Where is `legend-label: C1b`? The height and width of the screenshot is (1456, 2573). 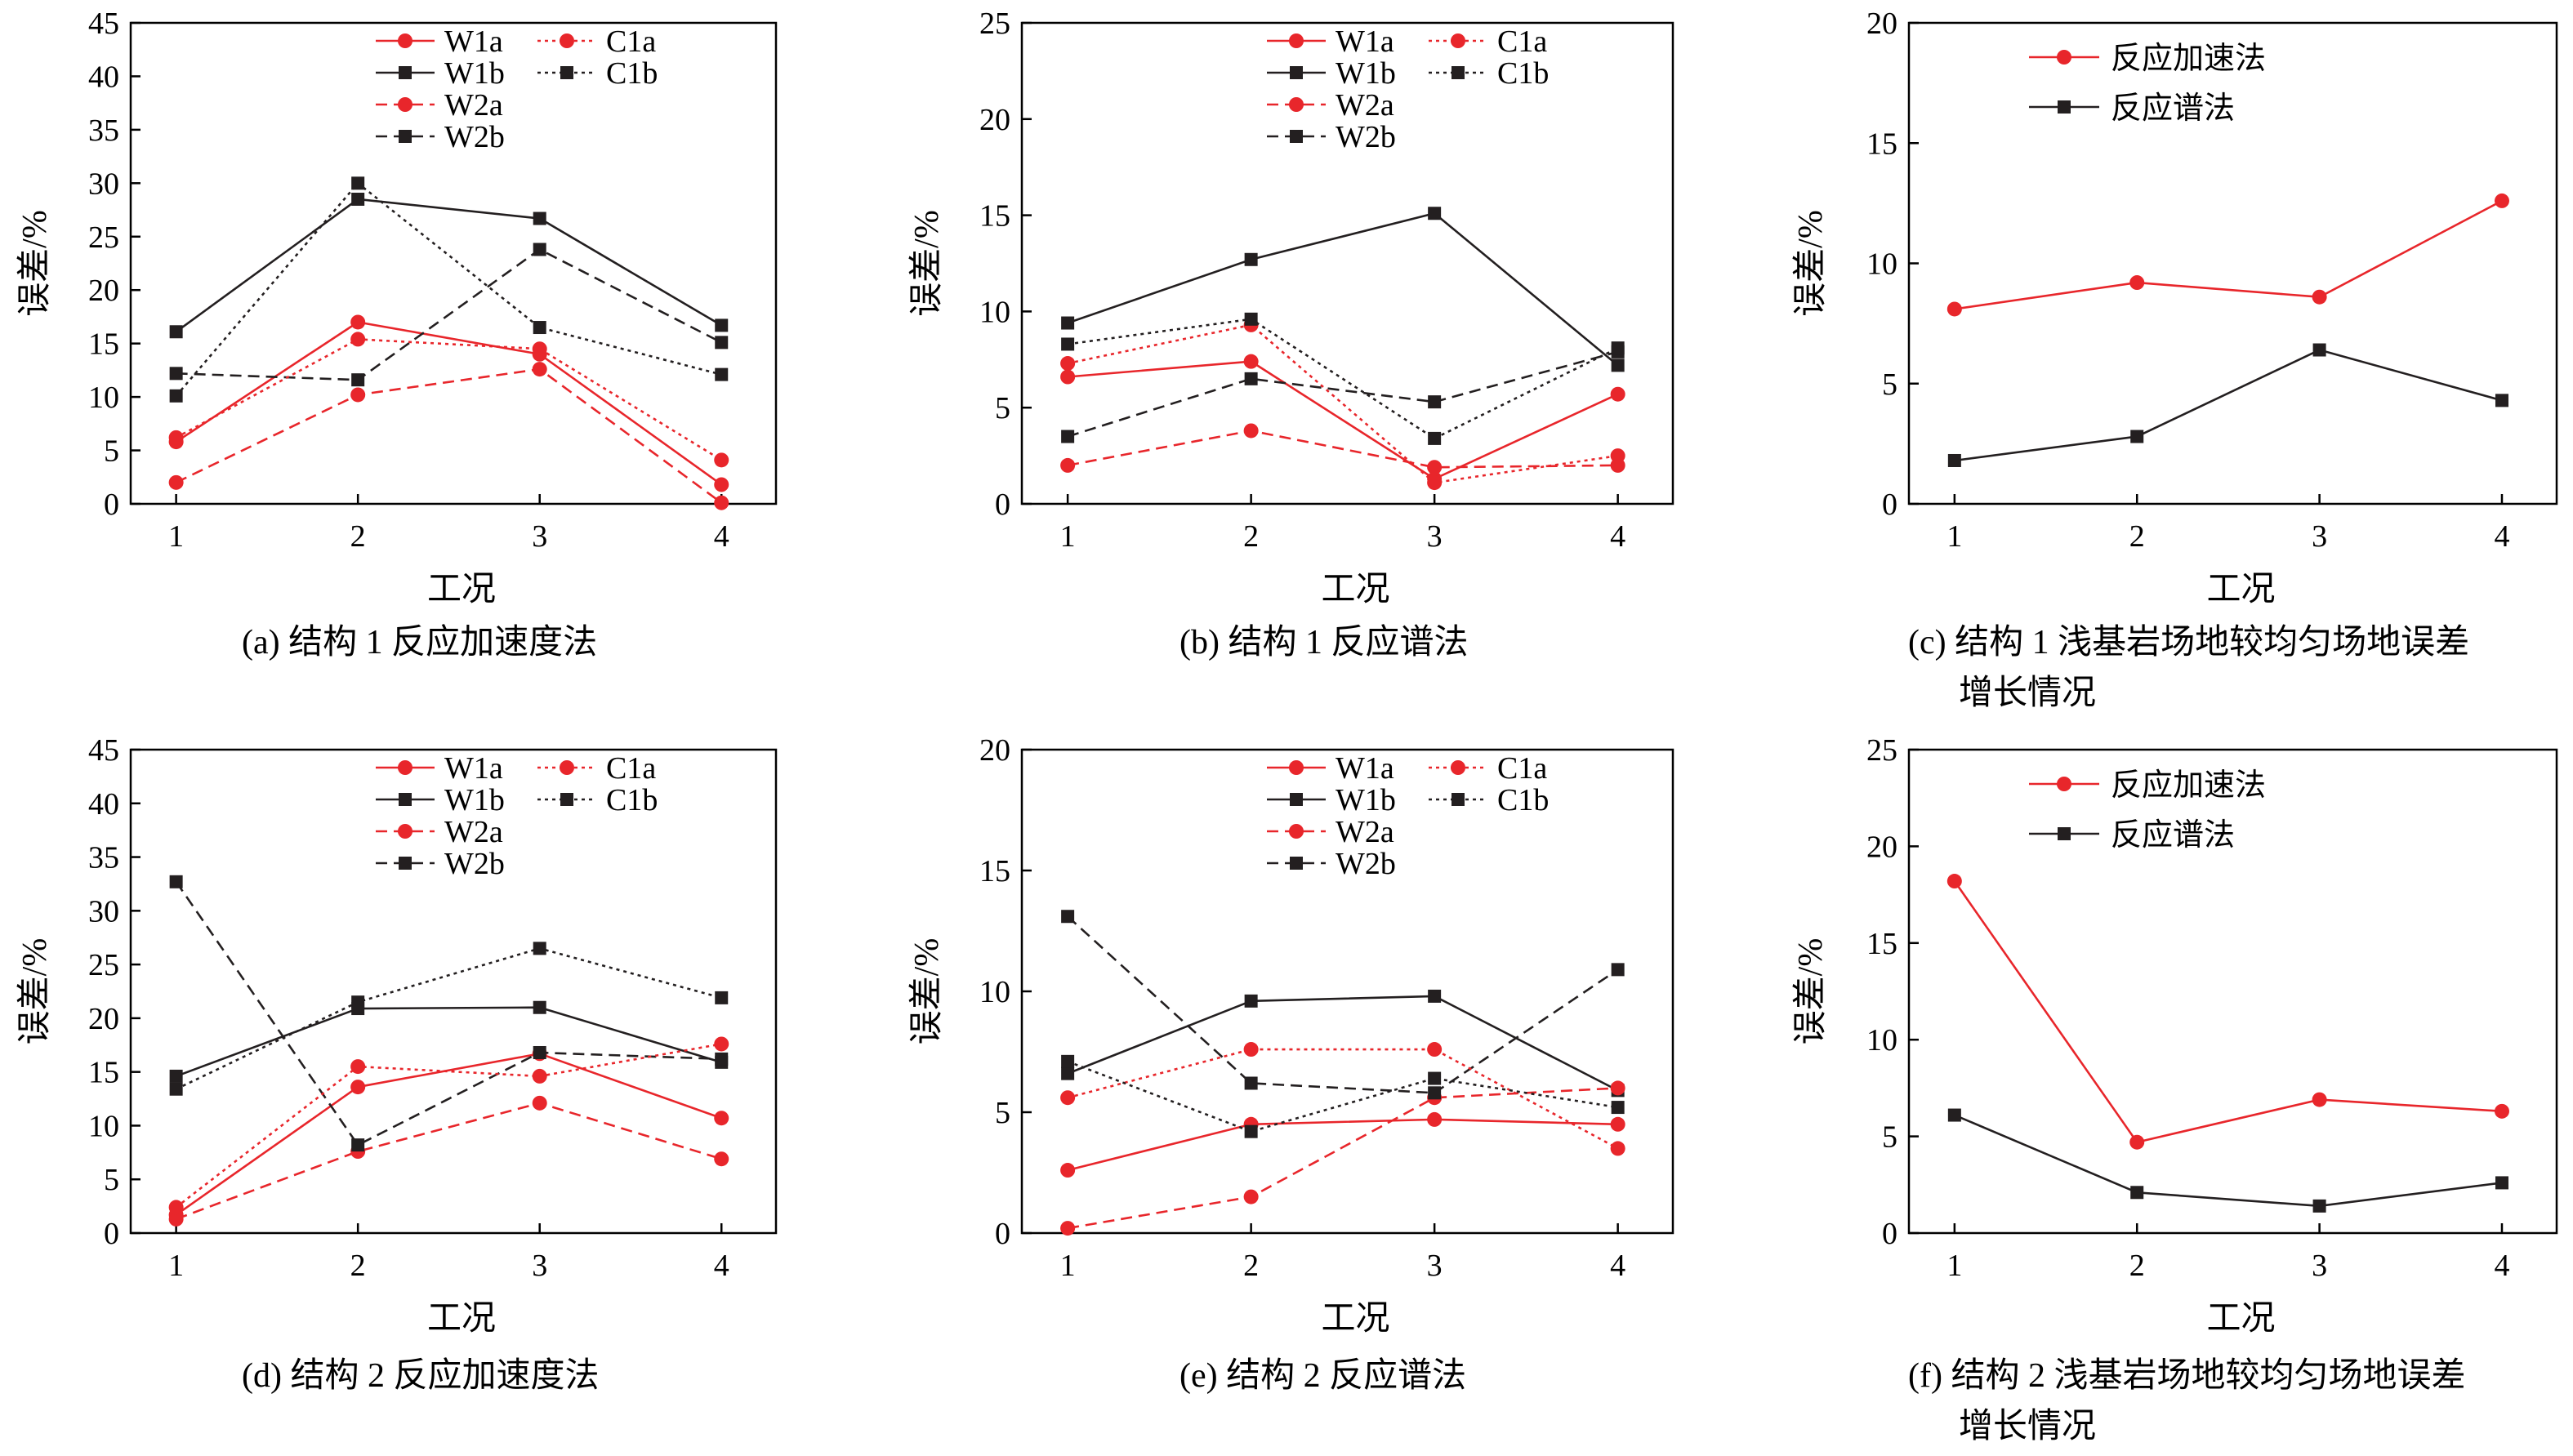 legend-label: C1b is located at coordinates (632, 74).